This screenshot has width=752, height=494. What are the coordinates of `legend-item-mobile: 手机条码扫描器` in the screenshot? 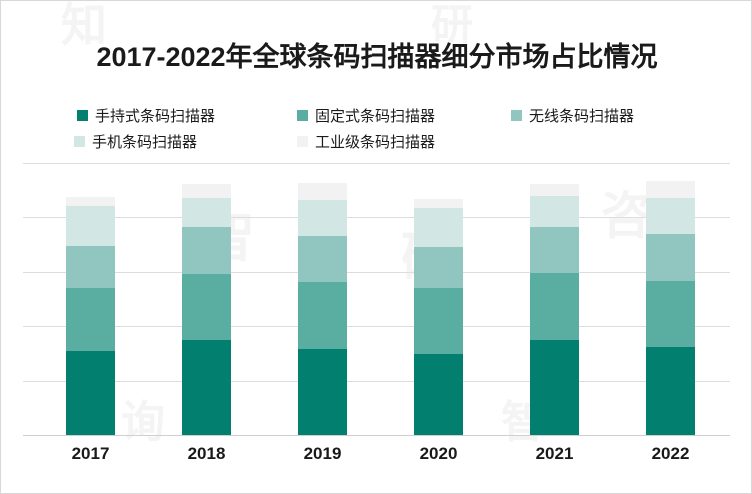 It's located at (185, 141).